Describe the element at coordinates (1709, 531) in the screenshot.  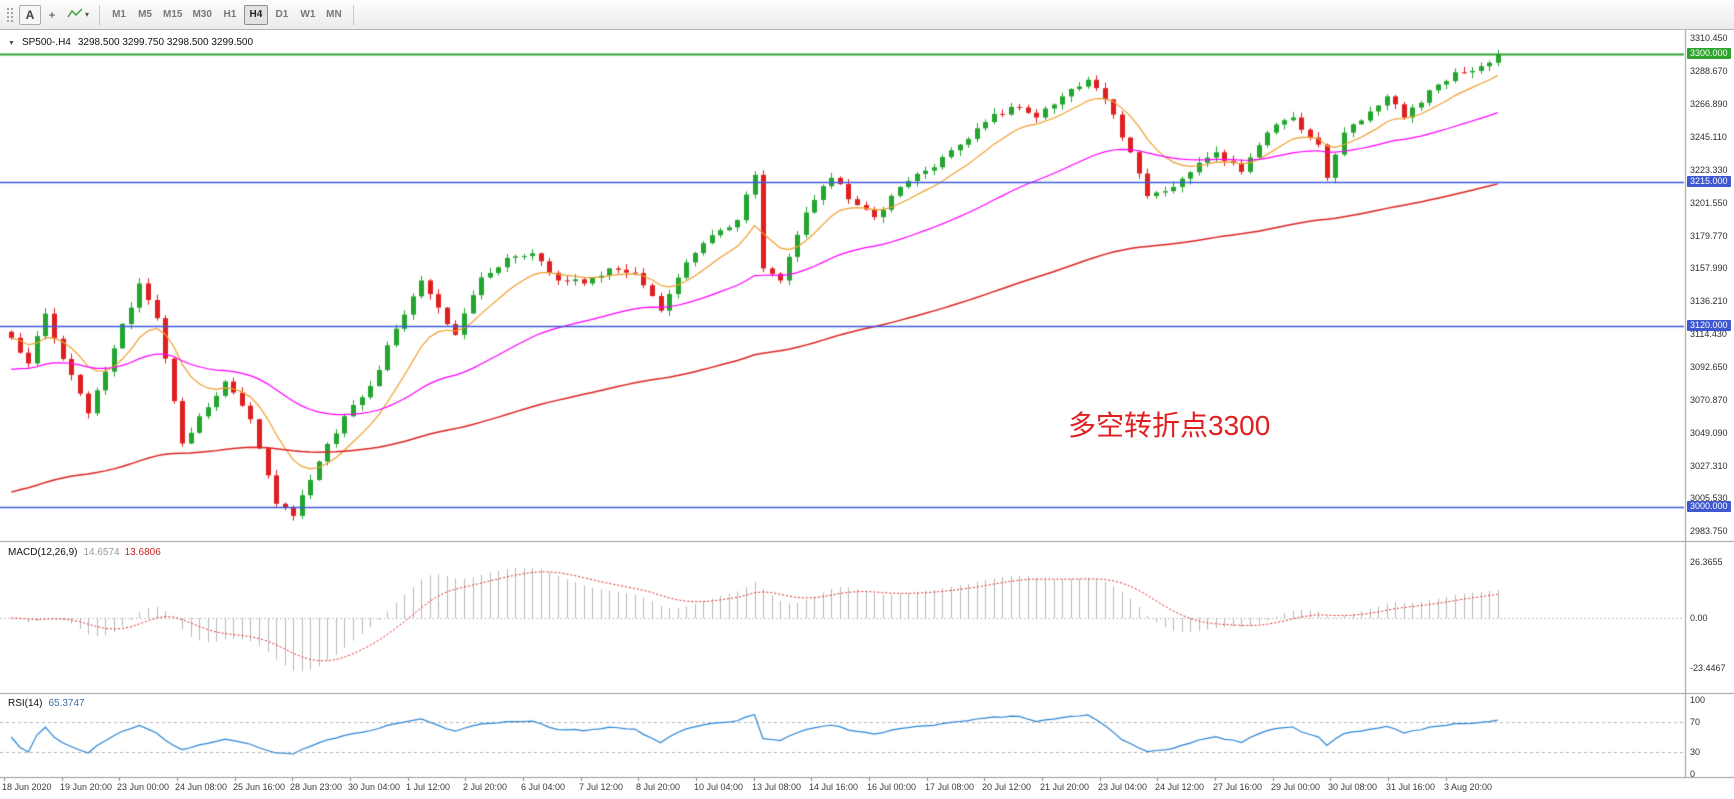
I see `price-axis-tick: 2983.750` at that location.